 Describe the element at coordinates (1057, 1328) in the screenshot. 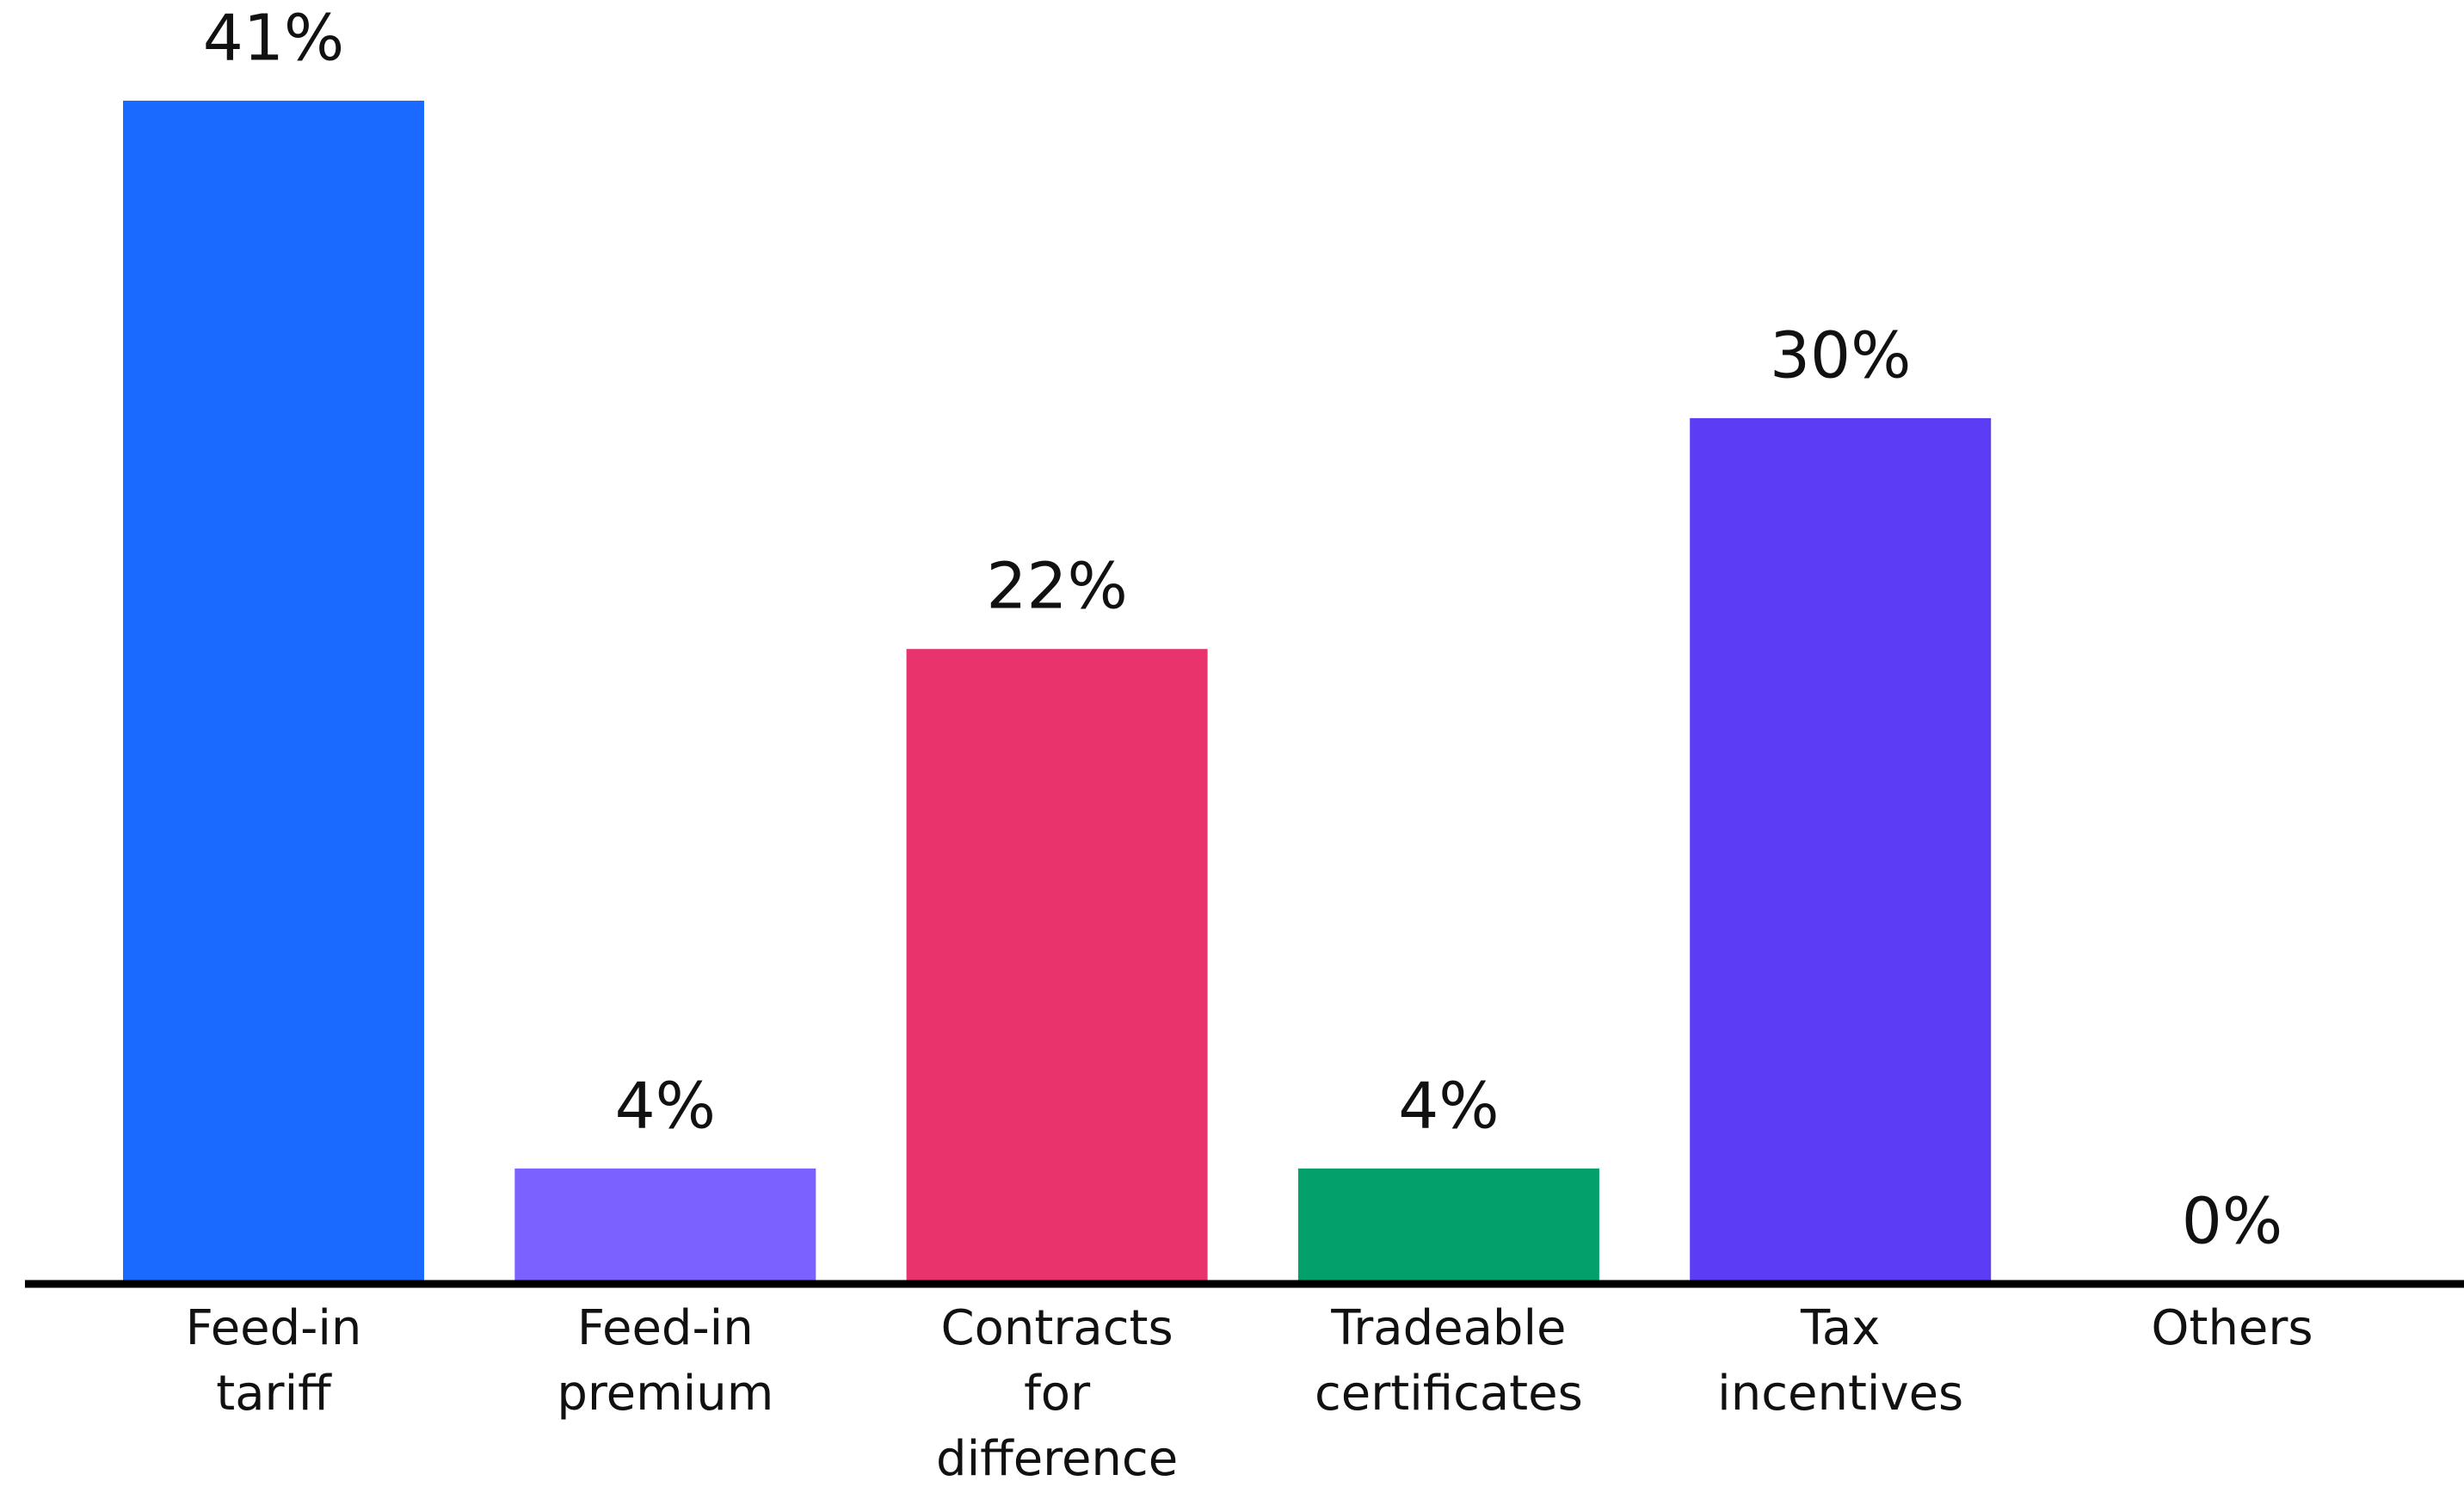

I see `x-tick-label-line: Contracts` at that location.